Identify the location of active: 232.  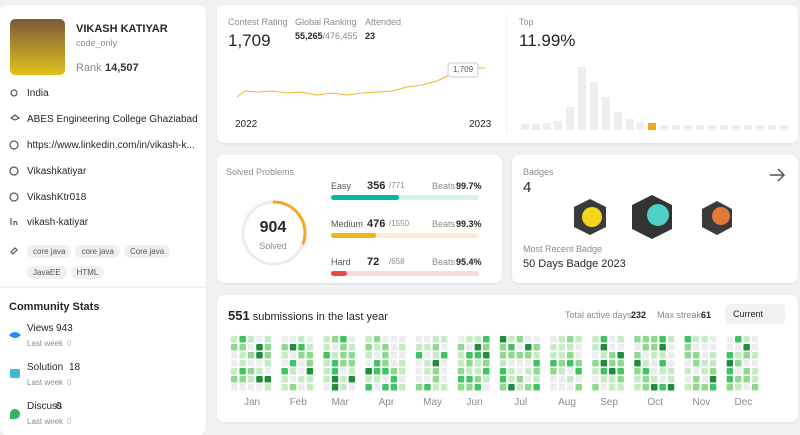
(639, 315).